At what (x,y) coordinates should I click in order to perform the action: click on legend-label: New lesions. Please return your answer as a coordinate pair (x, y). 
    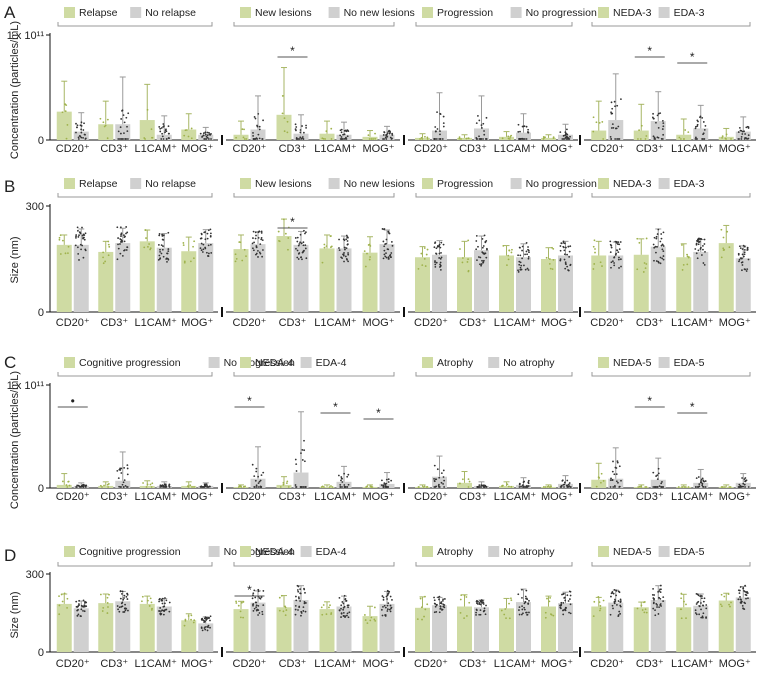
    Looking at the image, I should click on (283, 184).